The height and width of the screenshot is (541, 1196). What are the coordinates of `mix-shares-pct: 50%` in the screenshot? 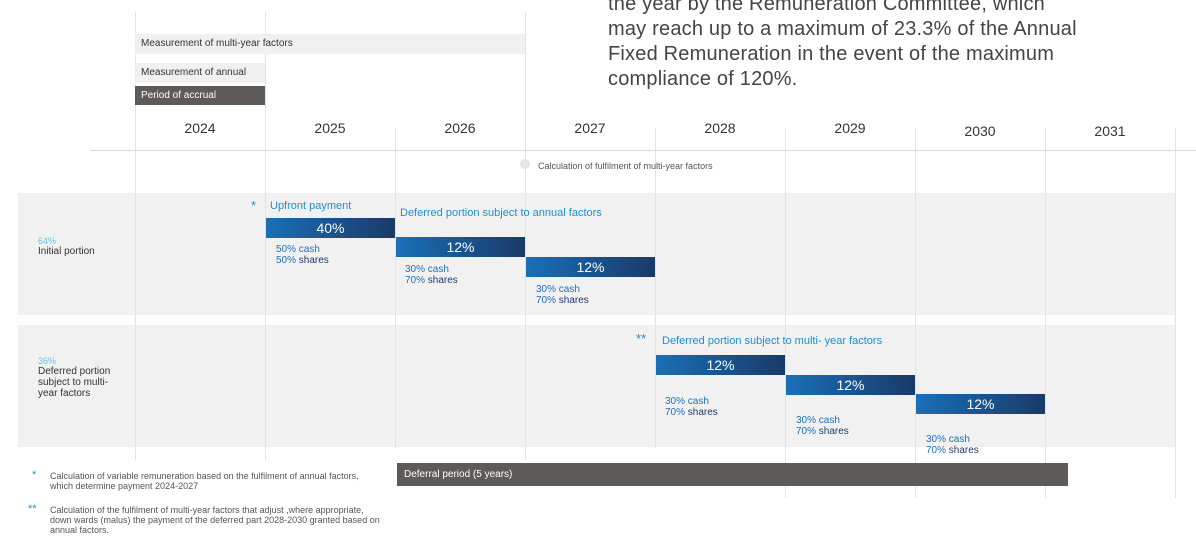 It's located at (286, 260).